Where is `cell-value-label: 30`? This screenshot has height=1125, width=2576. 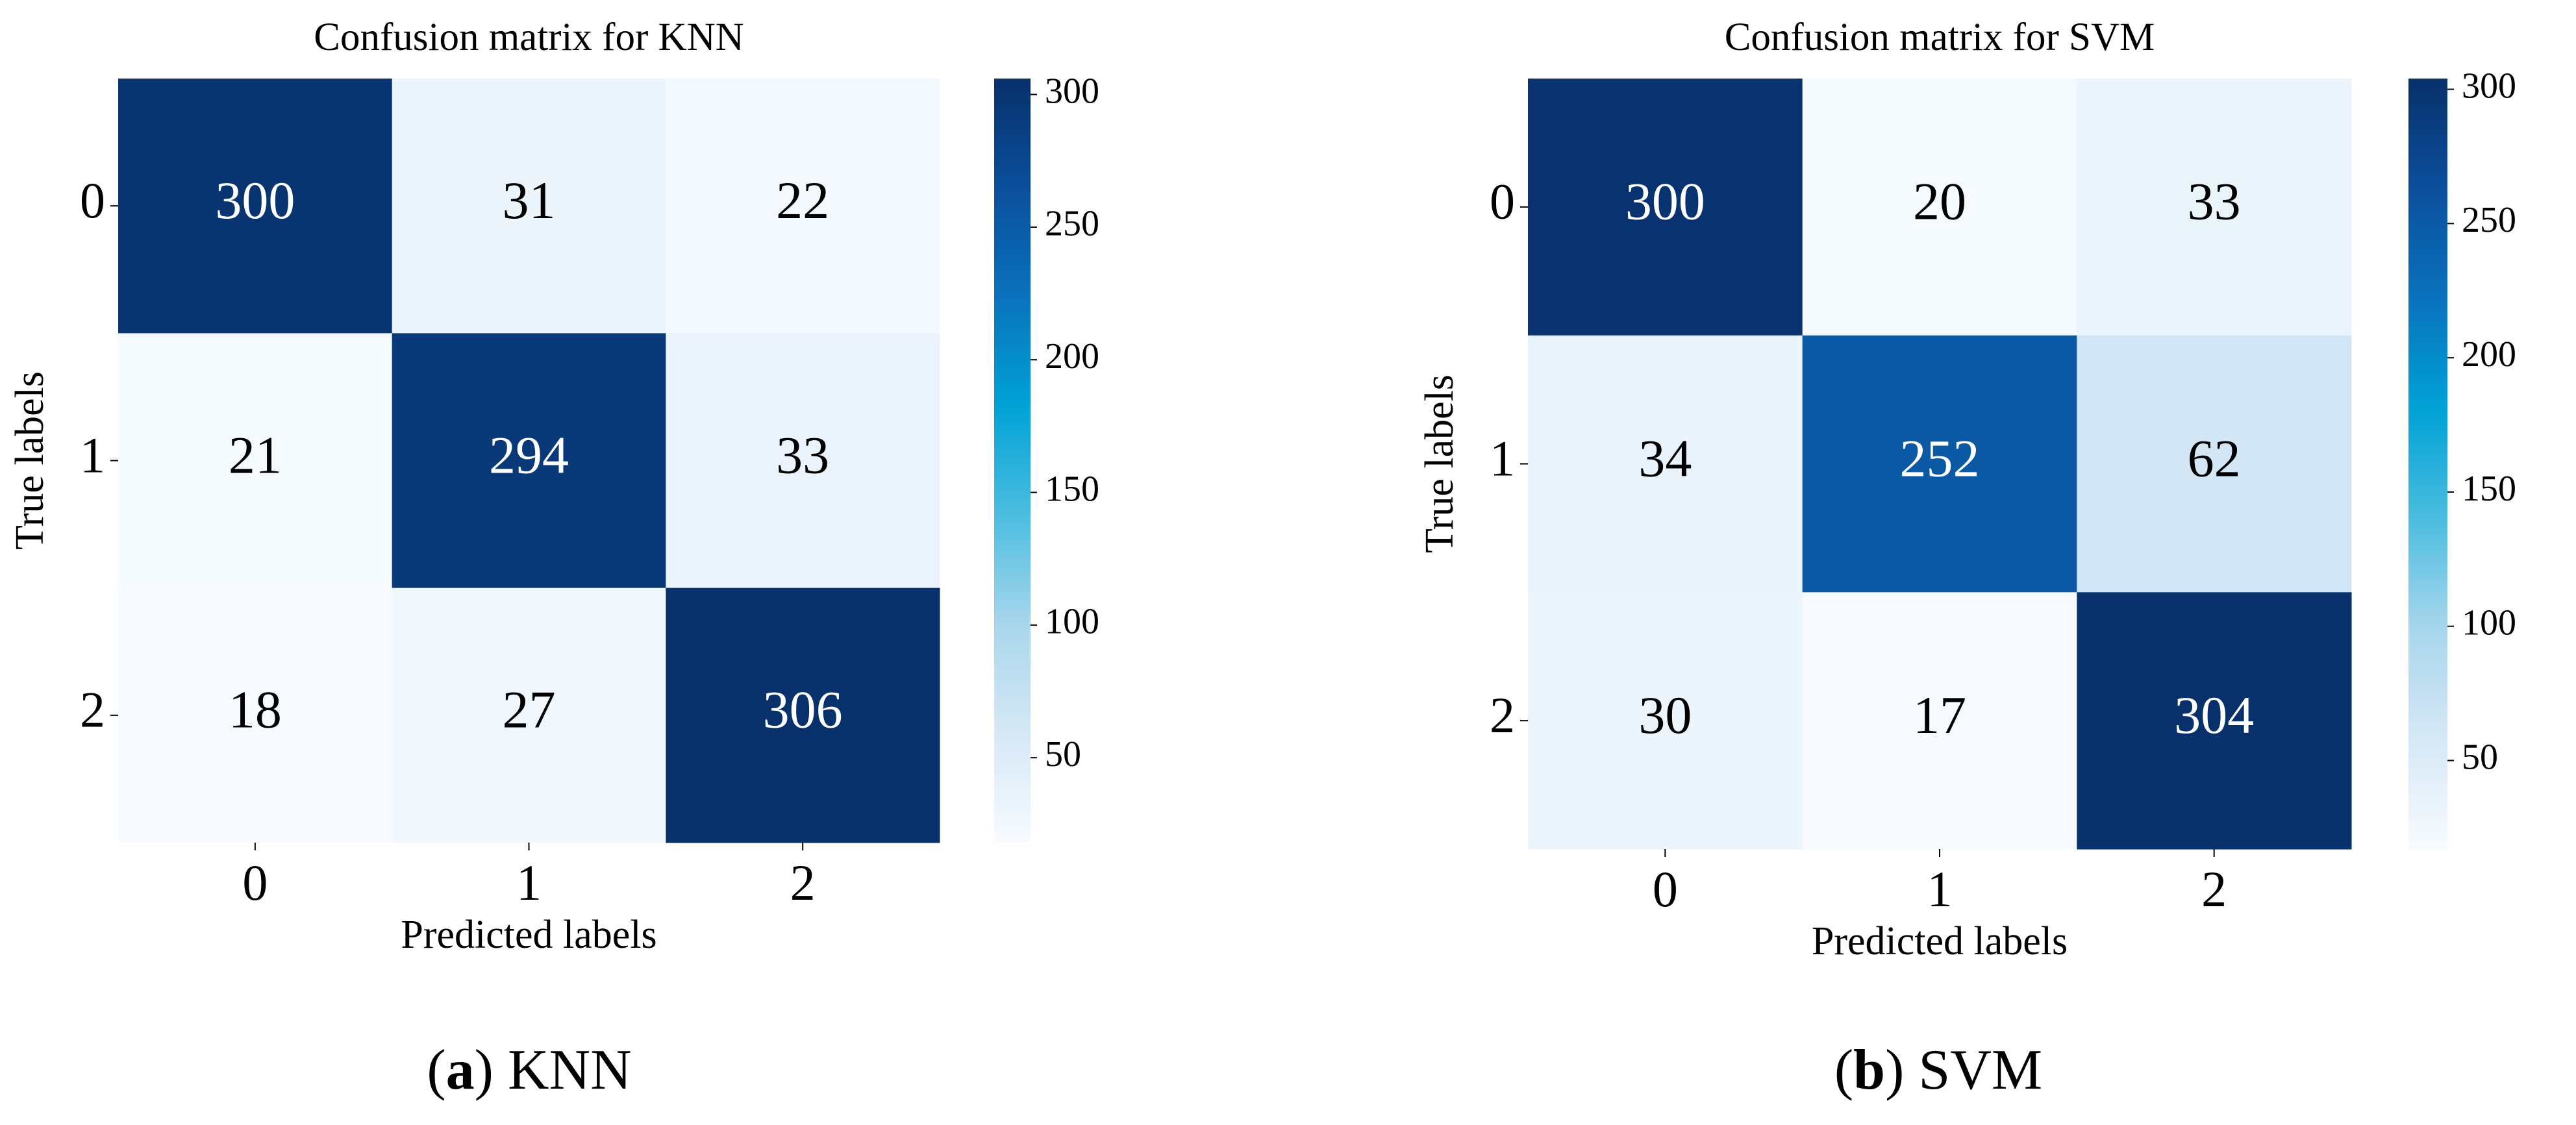 cell-value-label: 30 is located at coordinates (1665, 716).